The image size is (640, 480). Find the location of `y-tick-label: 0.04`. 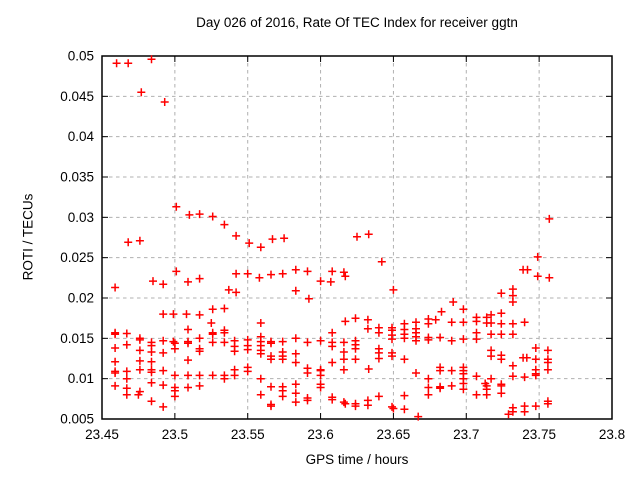

y-tick-label: 0.04 is located at coordinates (81, 136).